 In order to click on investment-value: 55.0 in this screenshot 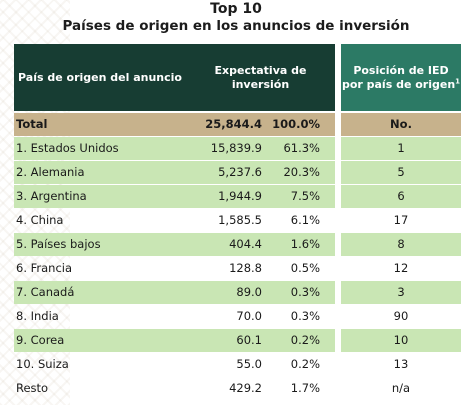, I will do `click(249, 364)`.